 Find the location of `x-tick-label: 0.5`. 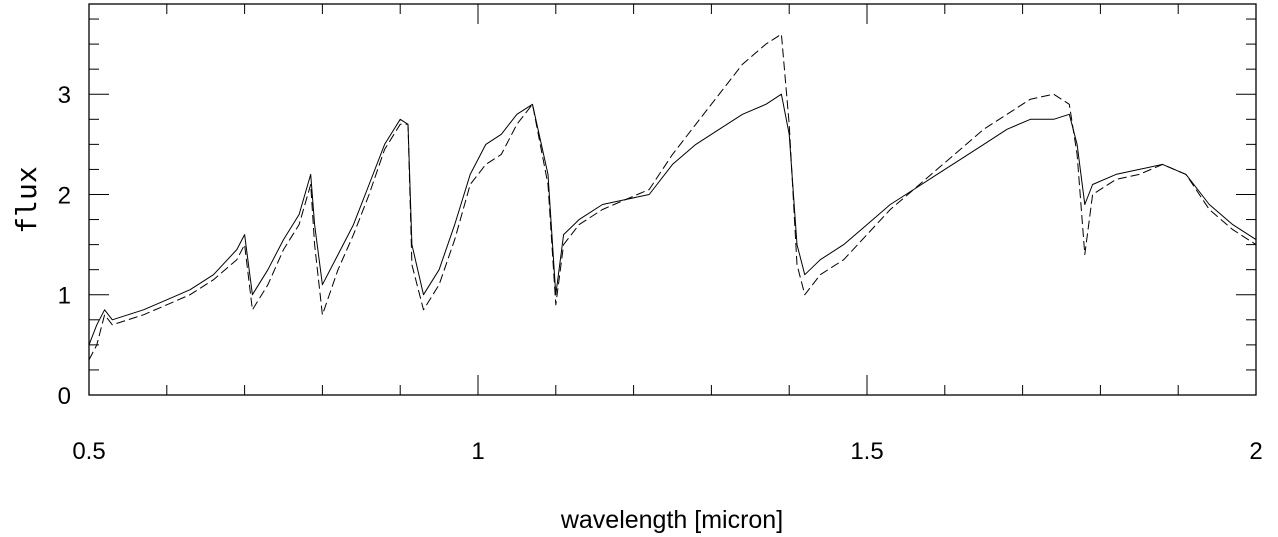

x-tick-label: 0.5 is located at coordinates (88, 451).